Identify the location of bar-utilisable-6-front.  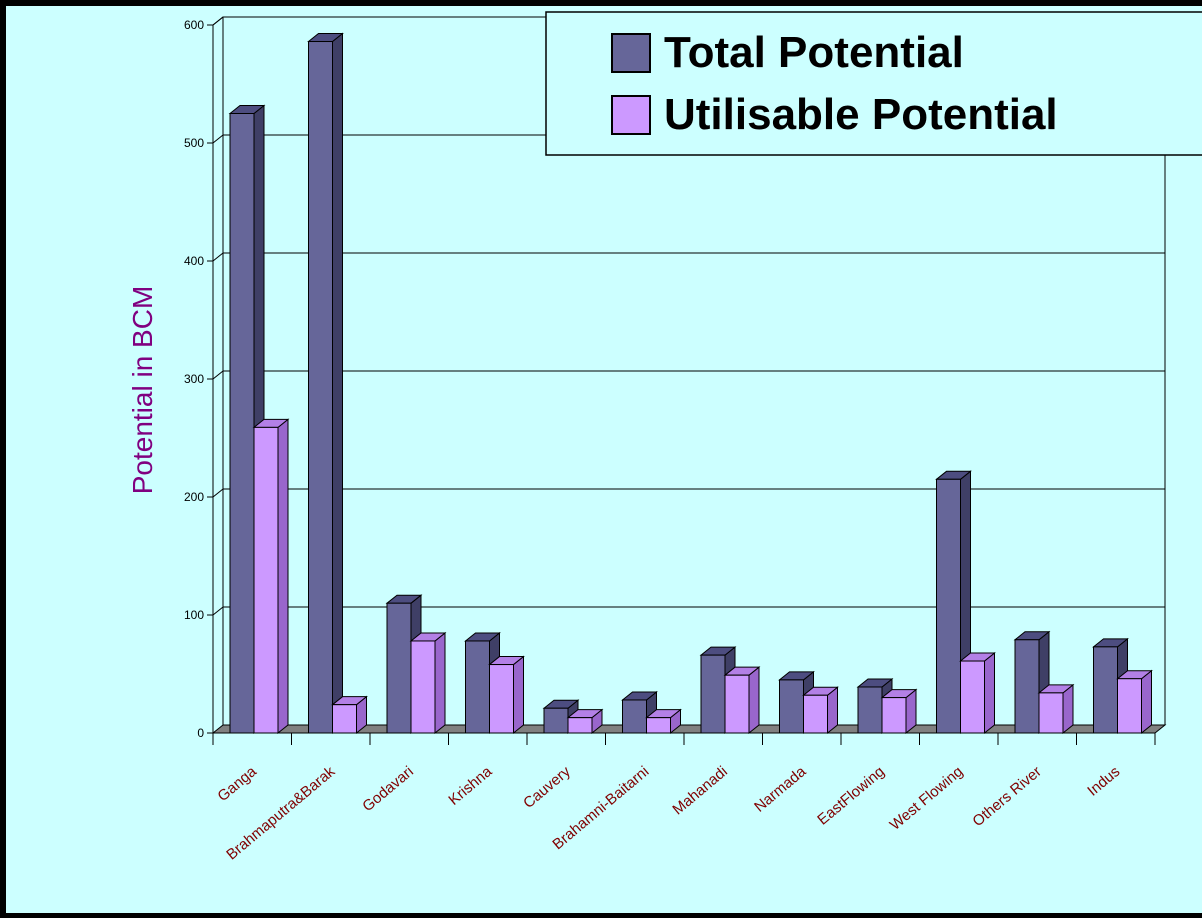
(737, 704).